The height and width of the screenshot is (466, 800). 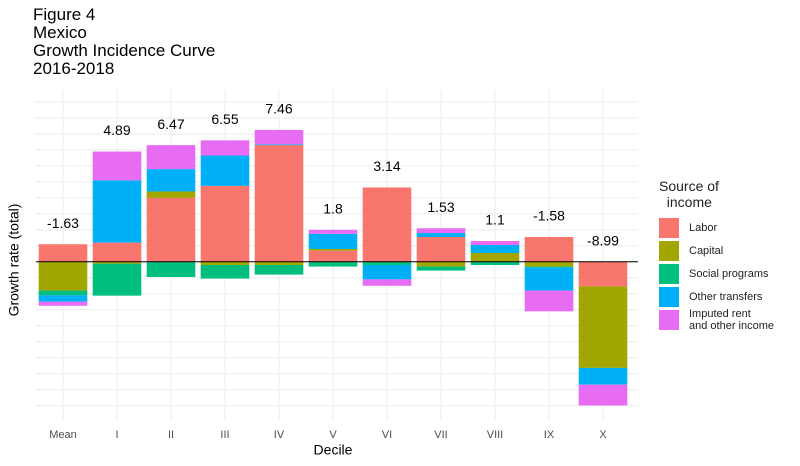 I want to click on legend-title: Source of income, so click(x=689, y=194).